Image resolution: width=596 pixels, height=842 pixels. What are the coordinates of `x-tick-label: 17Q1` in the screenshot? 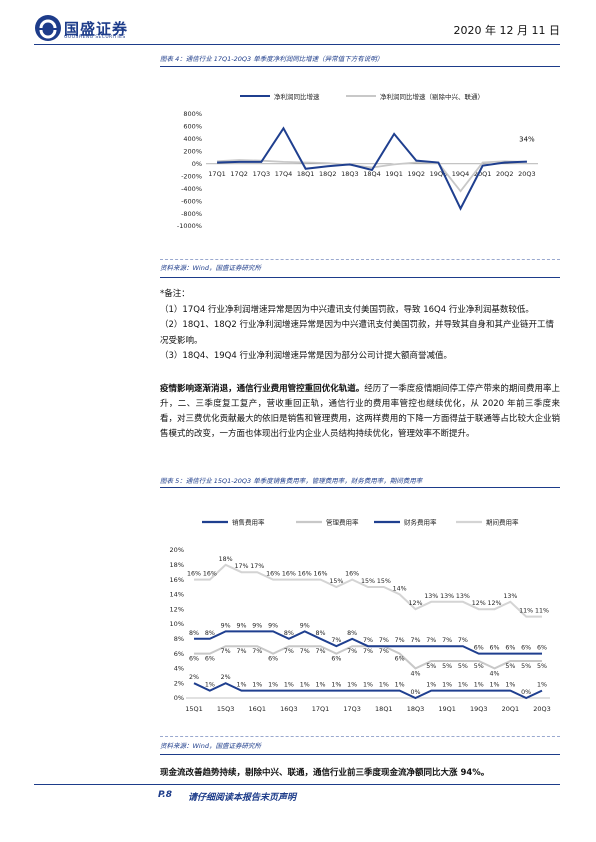 It's located at (321, 709).